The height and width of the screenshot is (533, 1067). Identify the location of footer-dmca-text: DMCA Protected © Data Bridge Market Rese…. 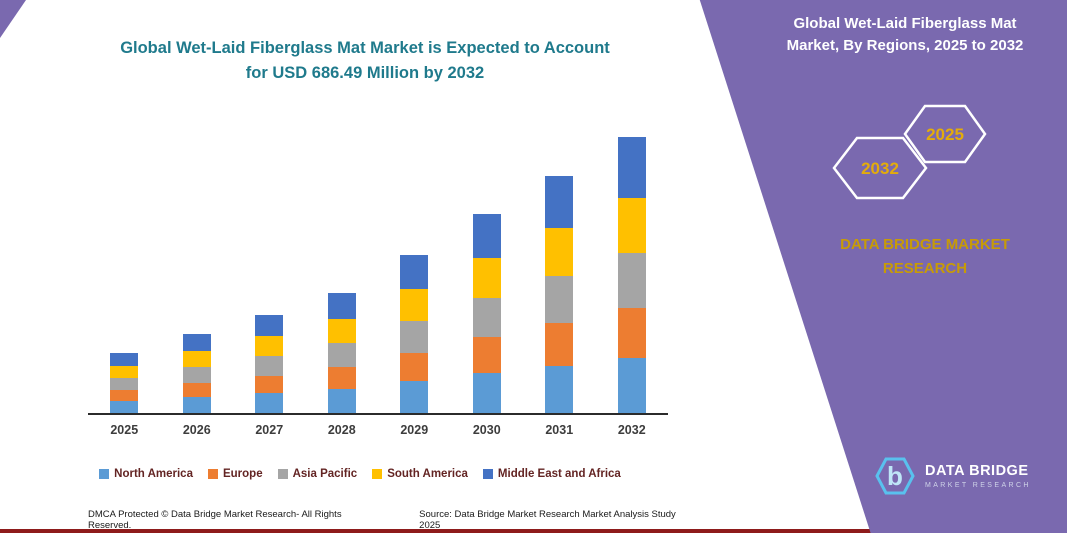
(215, 520).